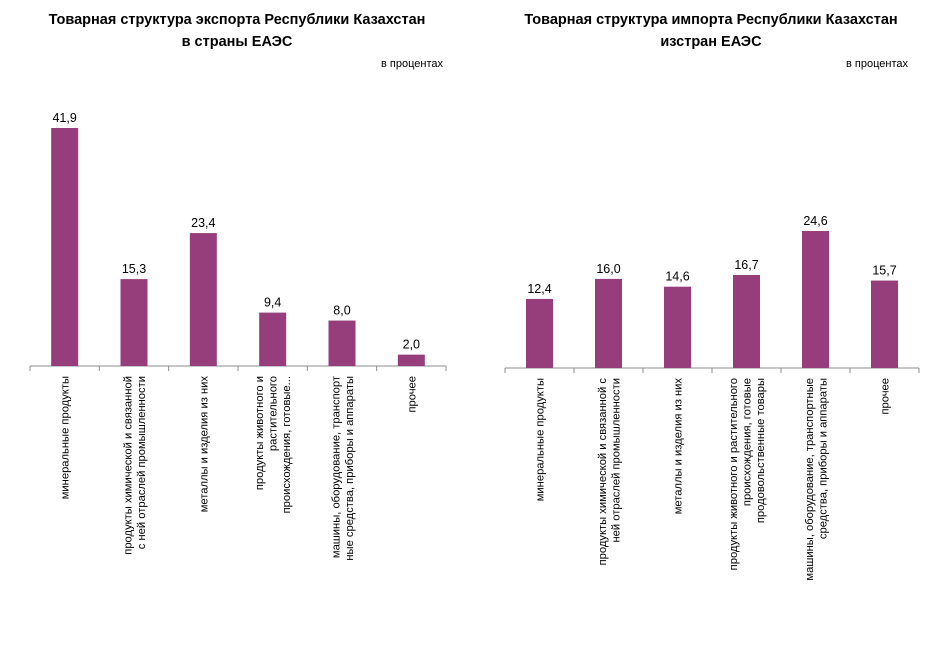 The height and width of the screenshot is (648, 949). Describe the element at coordinates (260, 433) in the screenshot. I see `category-label-line: продукты животного и` at that location.